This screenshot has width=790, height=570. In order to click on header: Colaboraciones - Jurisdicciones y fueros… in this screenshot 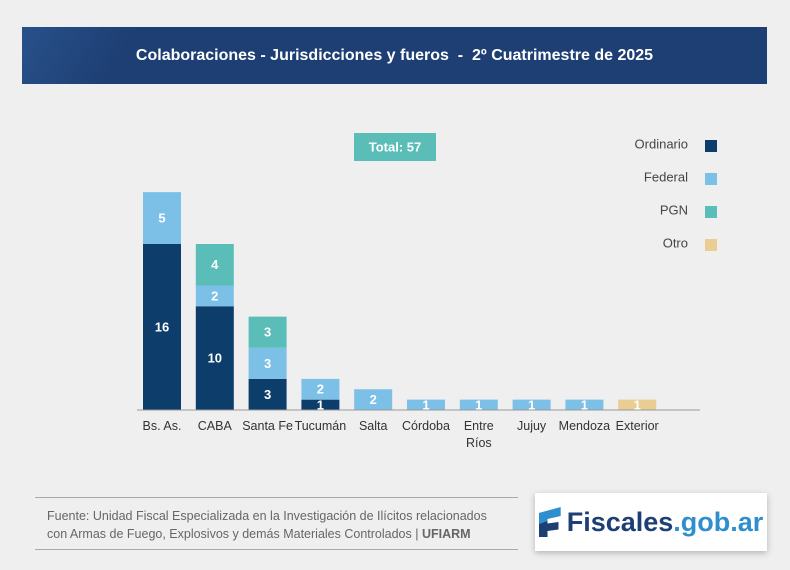, I will do `click(394, 55)`.